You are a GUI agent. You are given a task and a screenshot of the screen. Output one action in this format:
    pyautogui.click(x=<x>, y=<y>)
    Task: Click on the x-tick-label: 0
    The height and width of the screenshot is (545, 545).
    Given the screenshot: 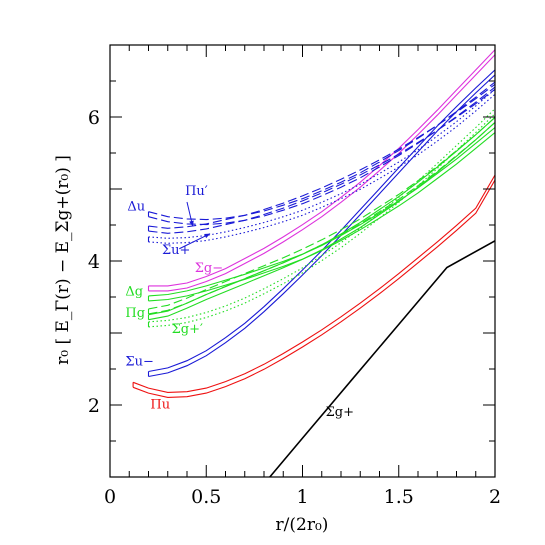 What is the action you would take?
    pyautogui.click(x=110, y=497)
    